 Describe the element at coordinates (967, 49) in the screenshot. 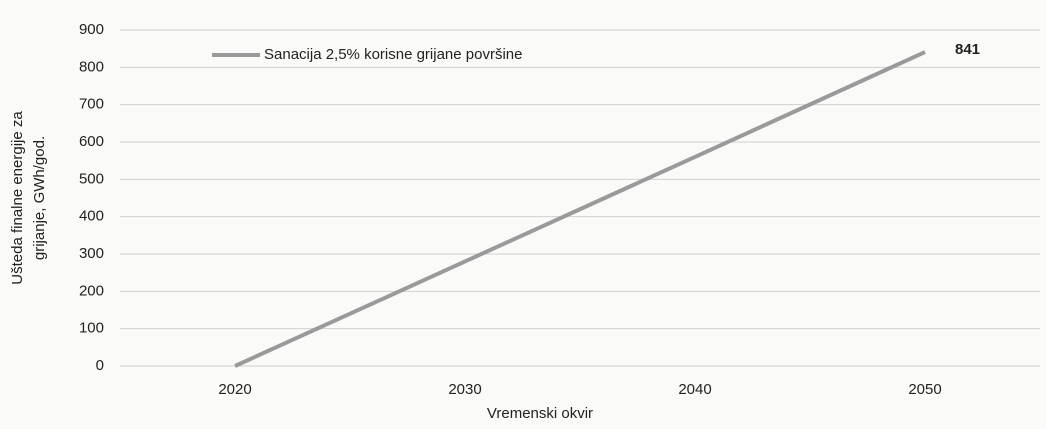

I see `data-label: 841` at that location.